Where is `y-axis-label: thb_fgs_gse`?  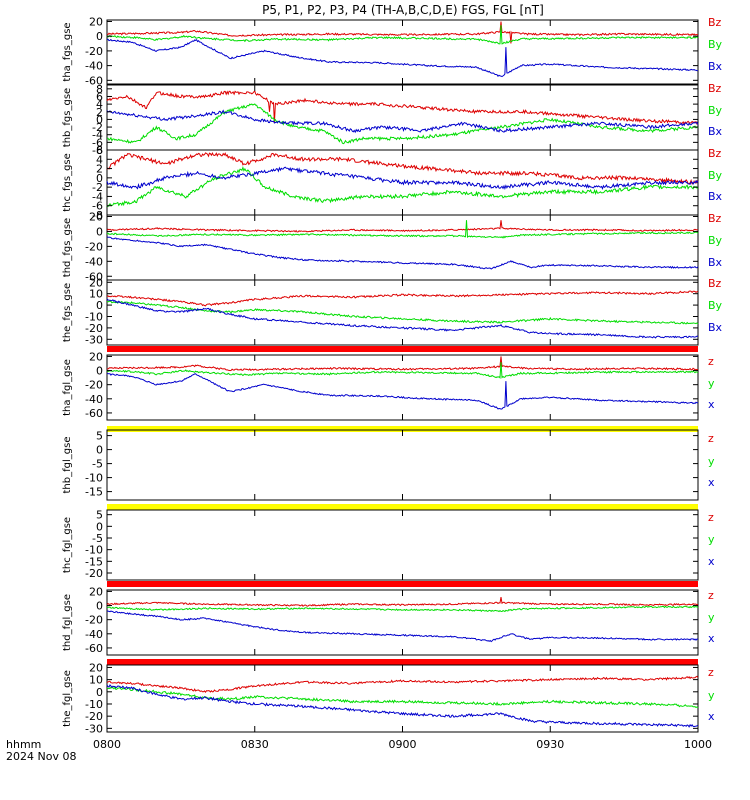
y-axis-label: thb_fgs_gse is located at coordinates (67, 117).